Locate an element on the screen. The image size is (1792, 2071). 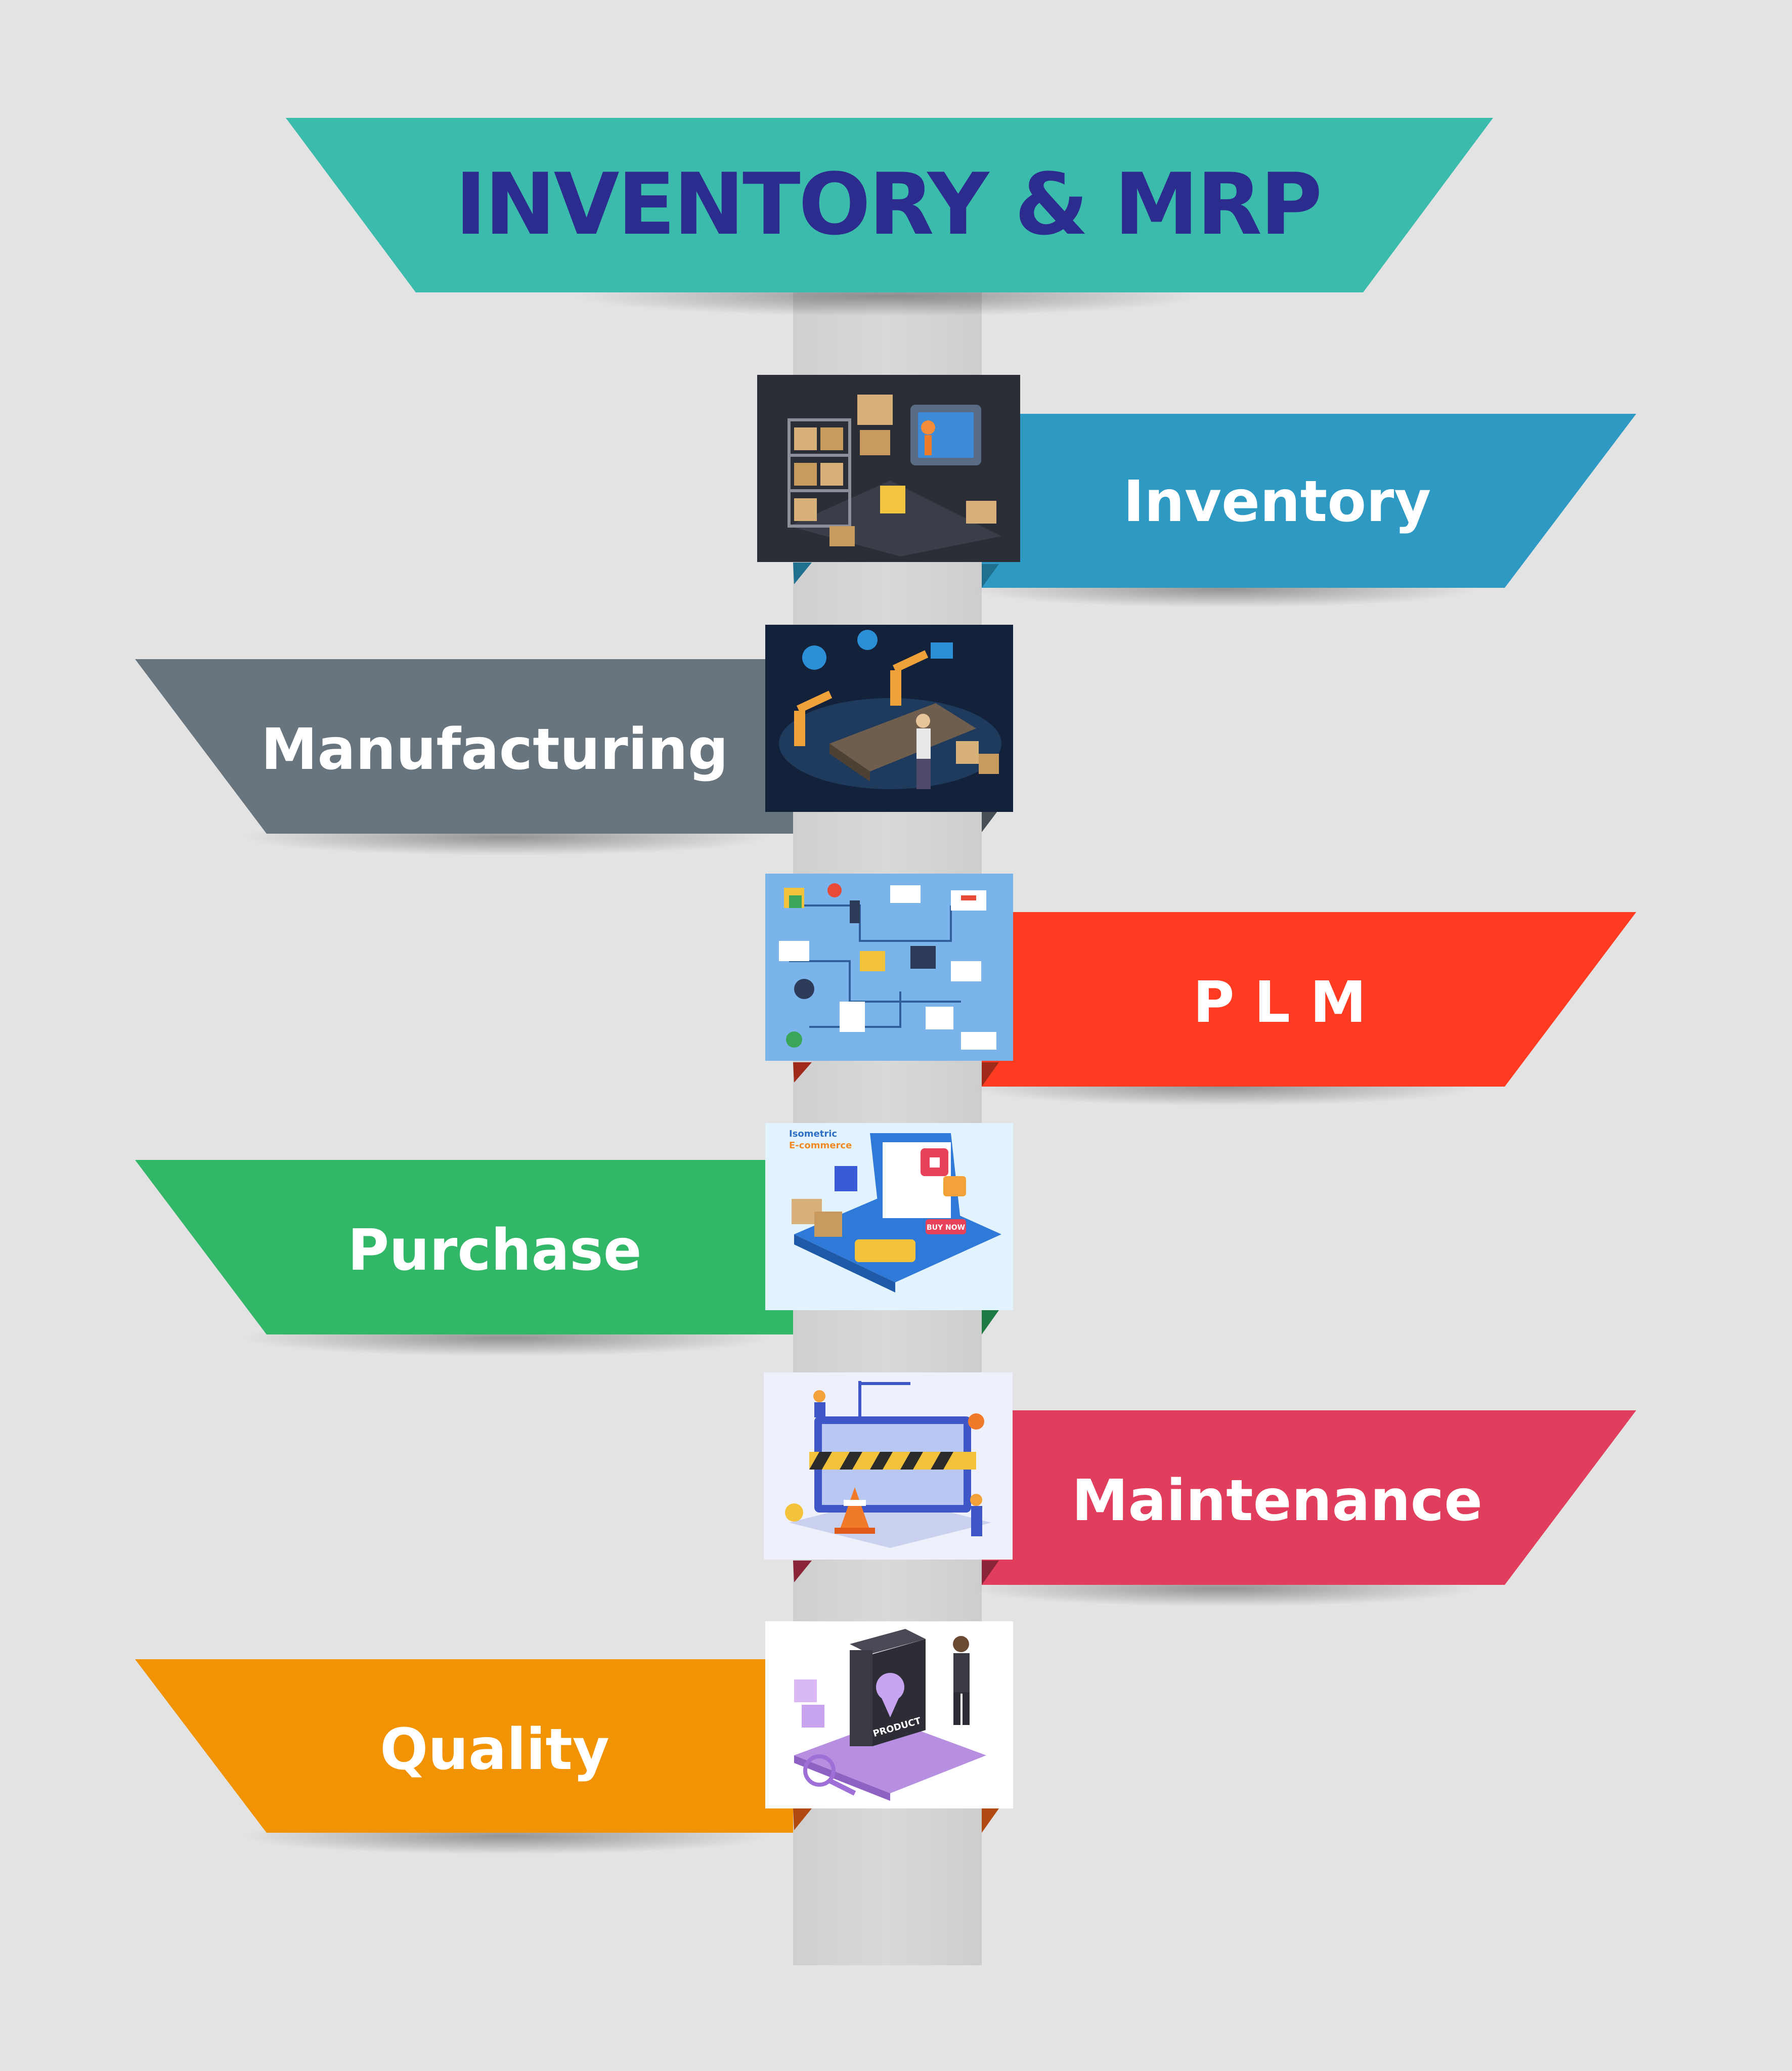
branch-label-inventory: Inventory is located at coordinates (1277, 502).